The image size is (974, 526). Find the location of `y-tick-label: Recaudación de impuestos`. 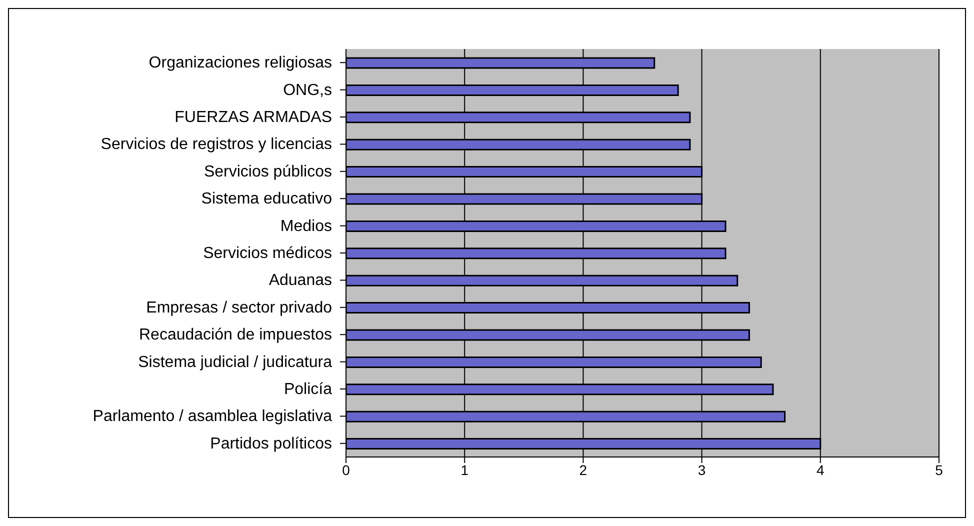

y-tick-label: Recaudación de impuestos is located at coordinates (235, 335).